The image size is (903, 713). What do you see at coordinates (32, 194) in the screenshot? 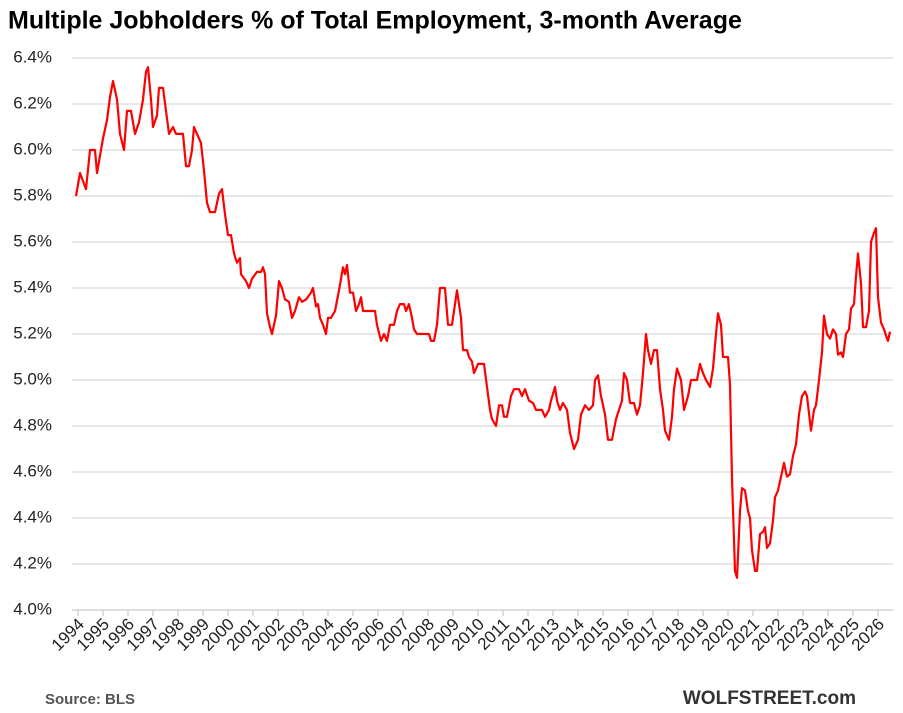
I see `y-tick-label: 5.8%` at bounding box center [32, 194].